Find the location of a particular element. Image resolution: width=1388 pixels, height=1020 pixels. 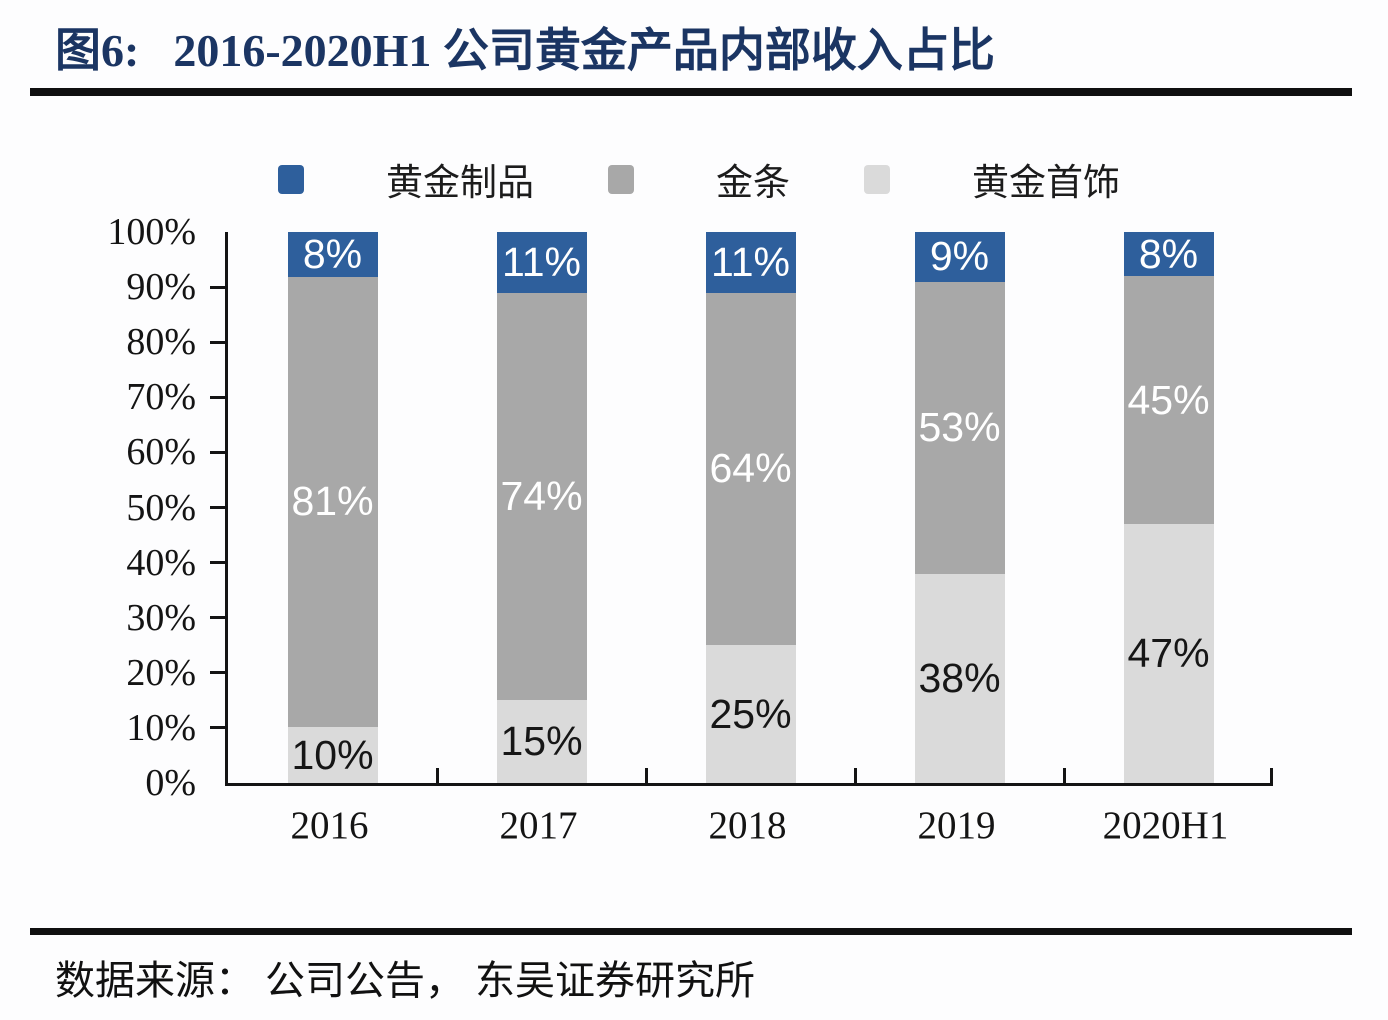

bar-segment-value-label: 25% is located at coordinates (750, 713).